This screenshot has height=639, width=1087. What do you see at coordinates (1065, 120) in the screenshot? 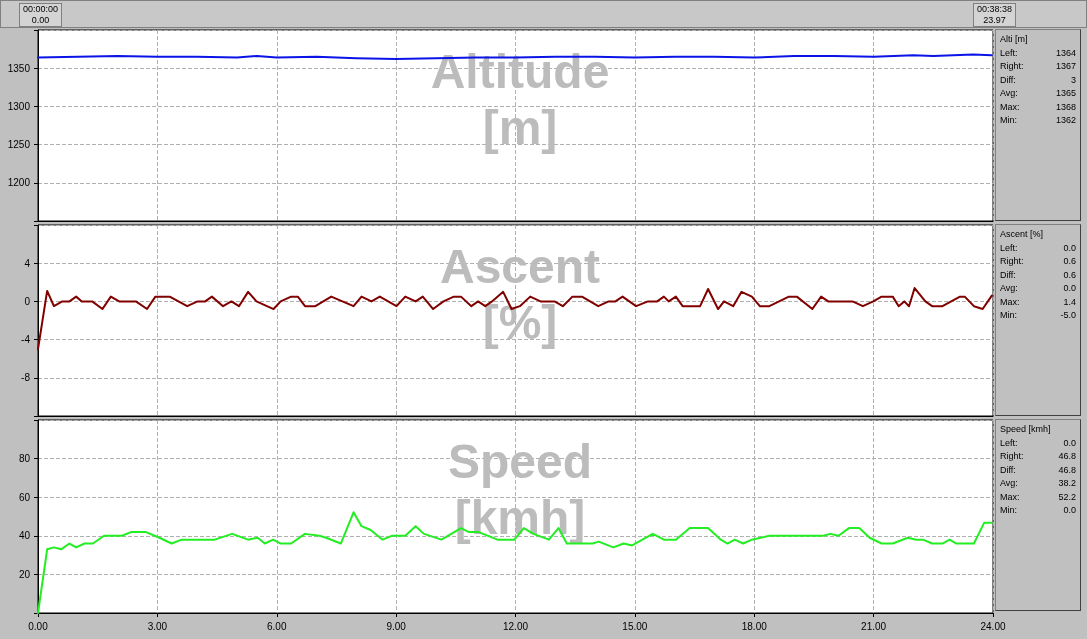
I see `text: 1362` at bounding box center [1065, 120].